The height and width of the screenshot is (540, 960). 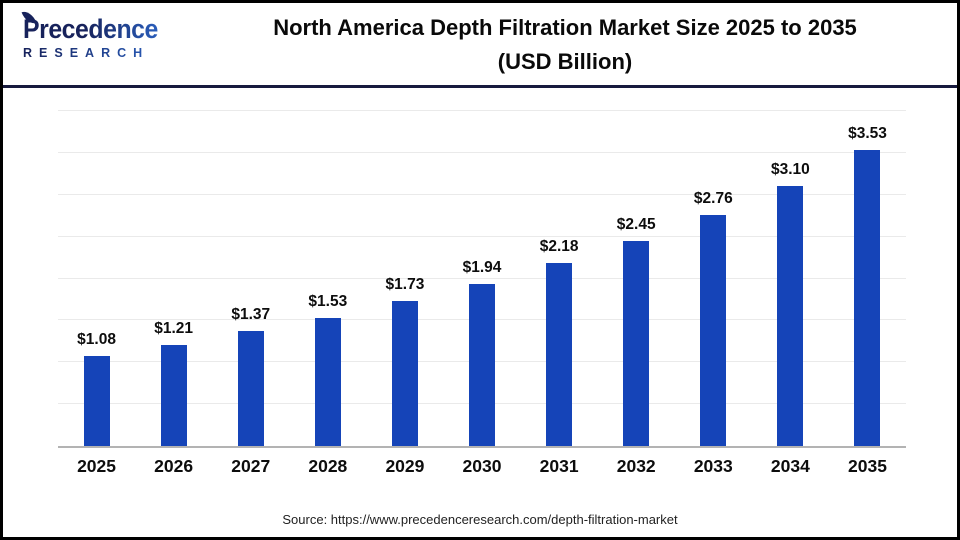 I want to click on bar-value-label-2026: $1.21, so click(x=174, y=328).